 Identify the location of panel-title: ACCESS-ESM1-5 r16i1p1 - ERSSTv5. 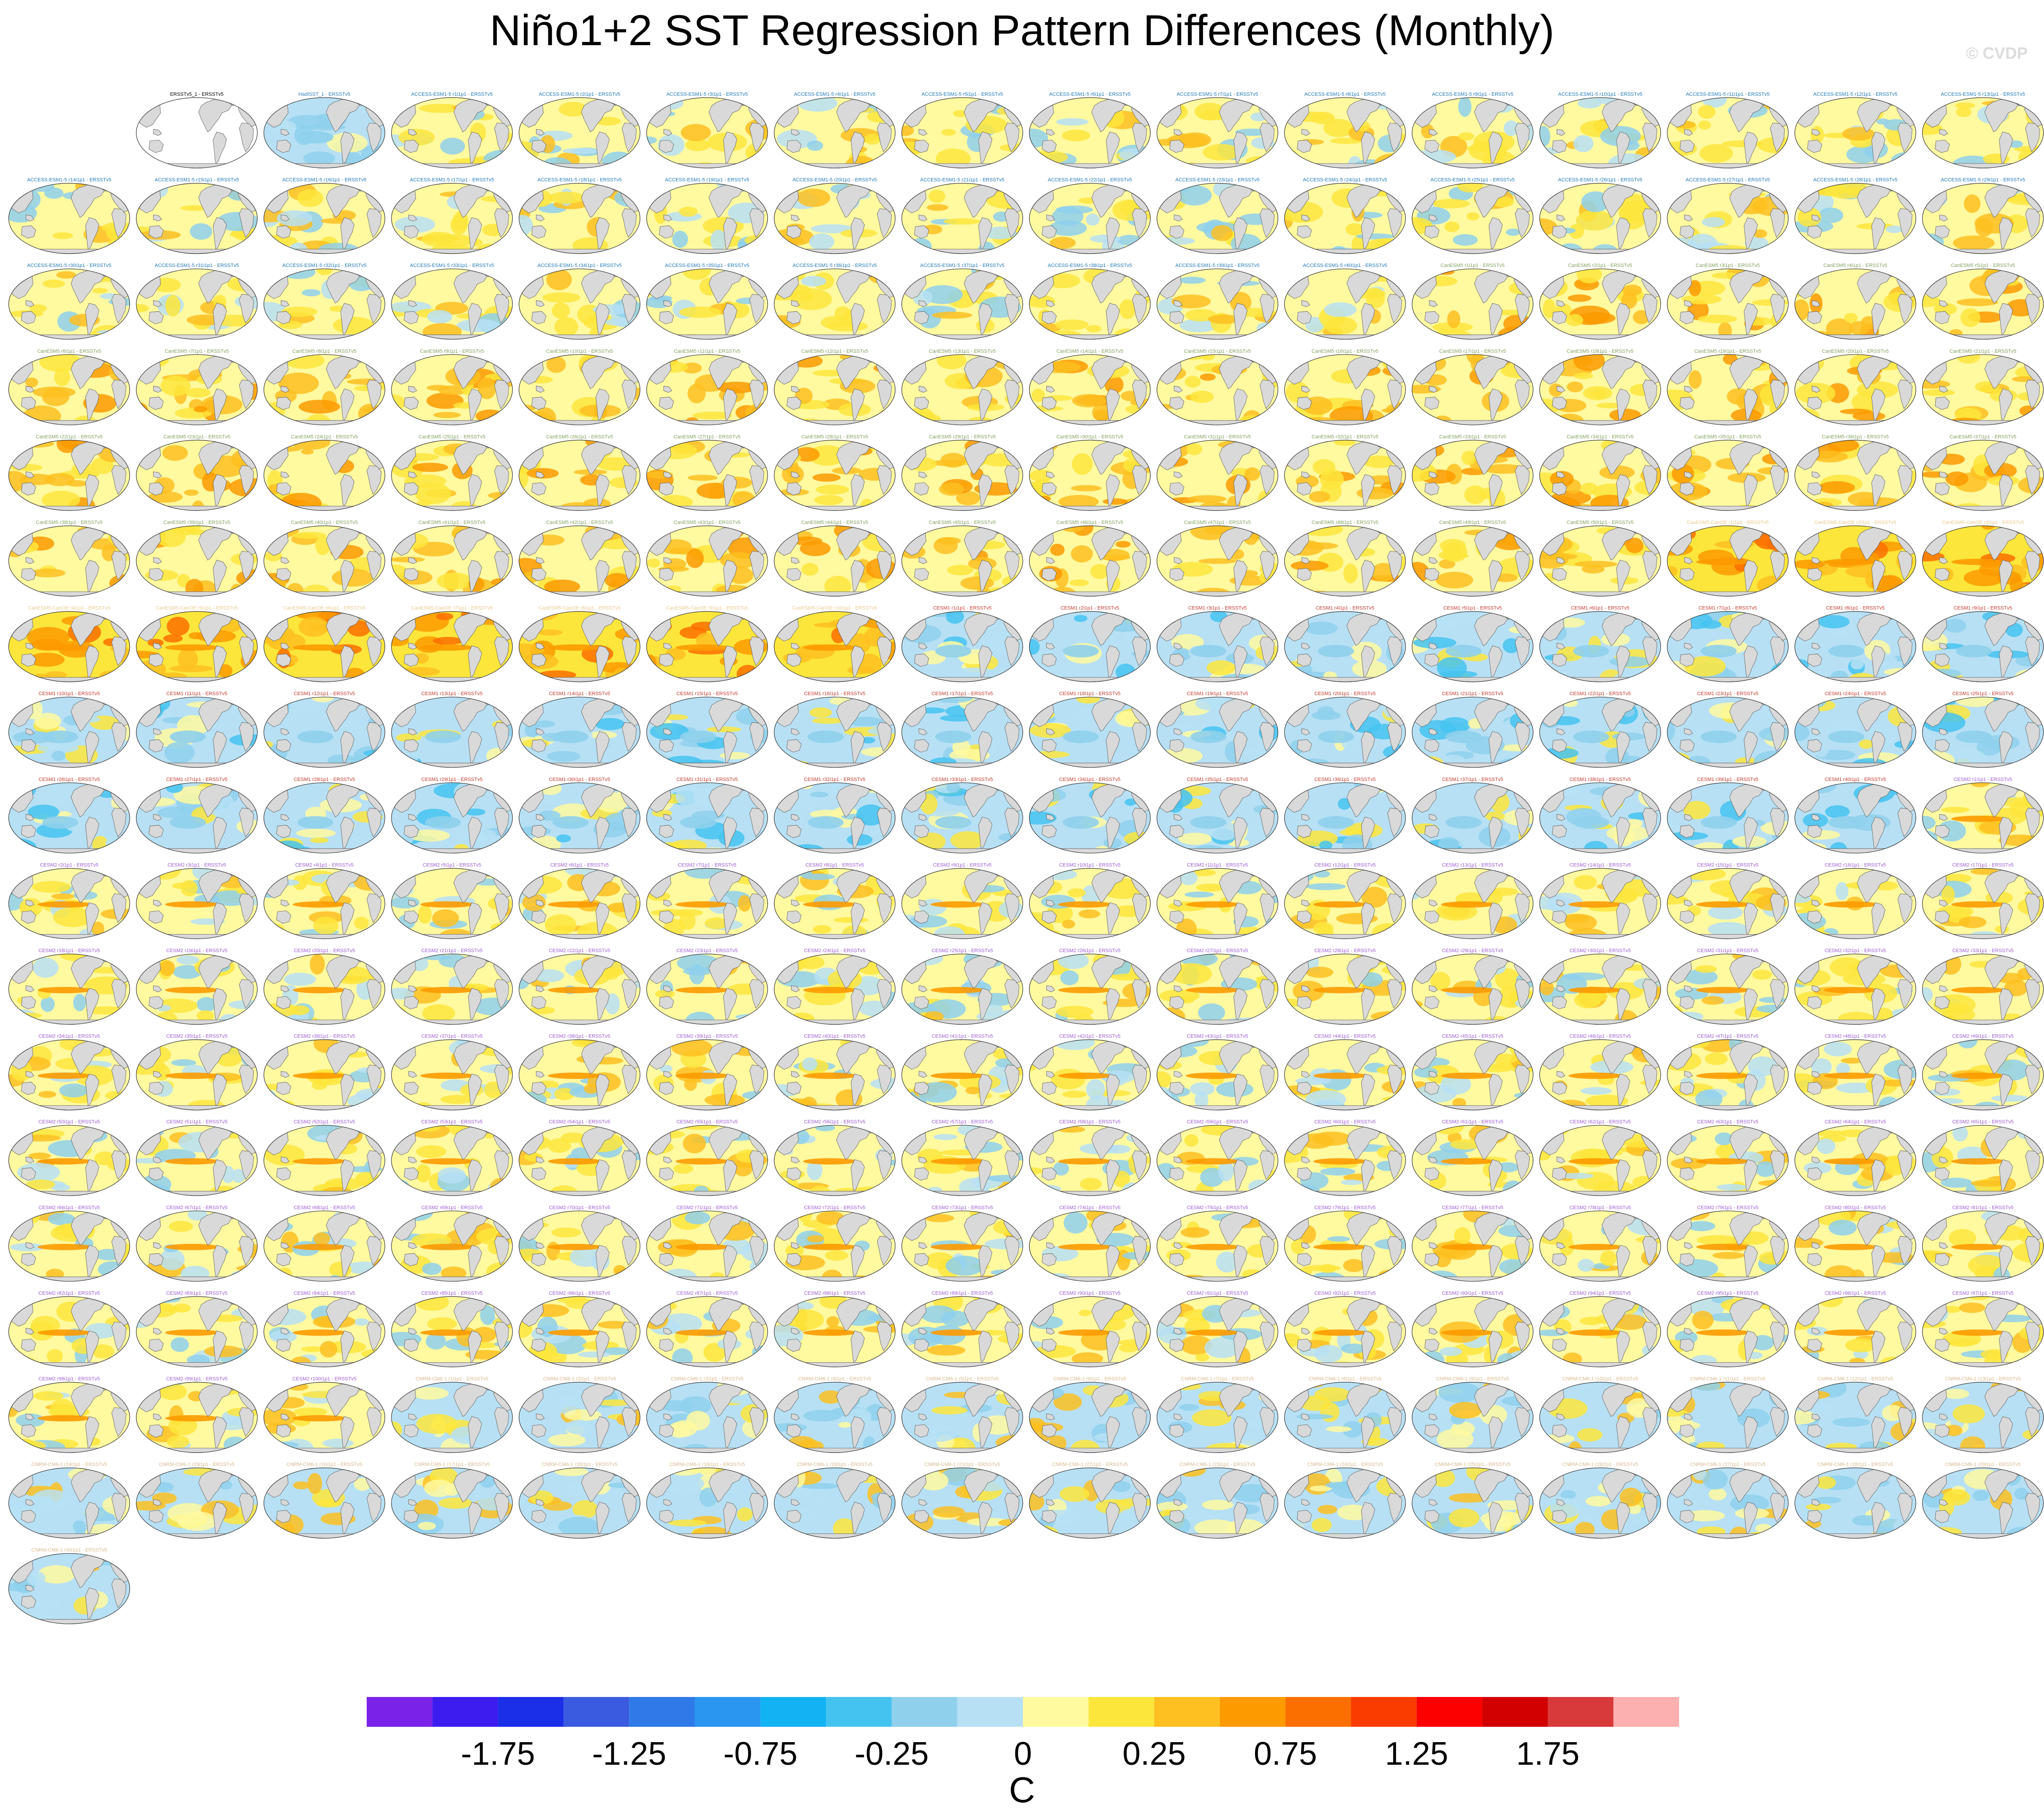
(324, 180).